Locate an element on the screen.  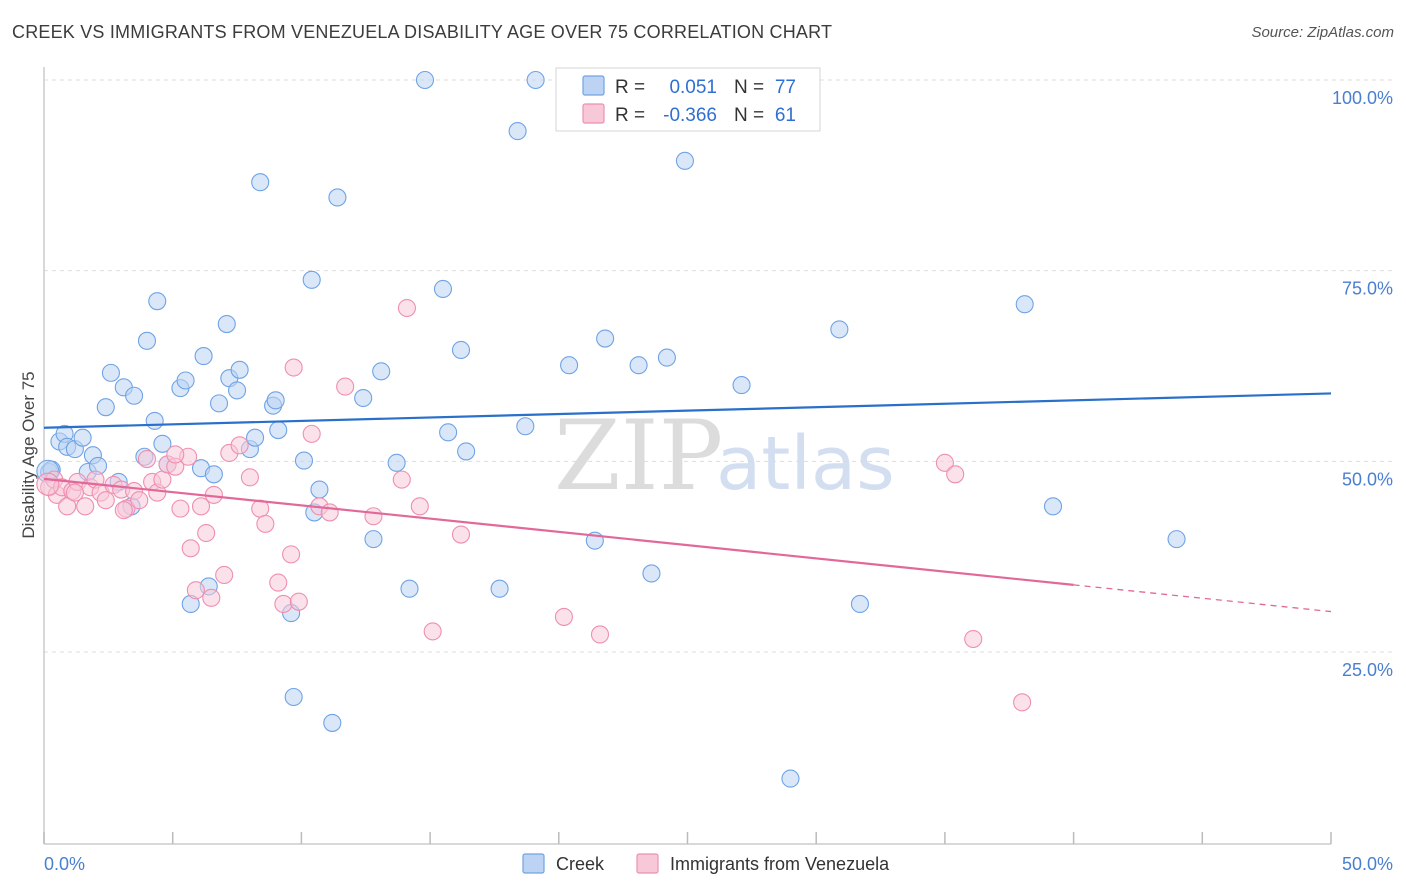
trend-line-venezuela is located at coordinates (558, 531).